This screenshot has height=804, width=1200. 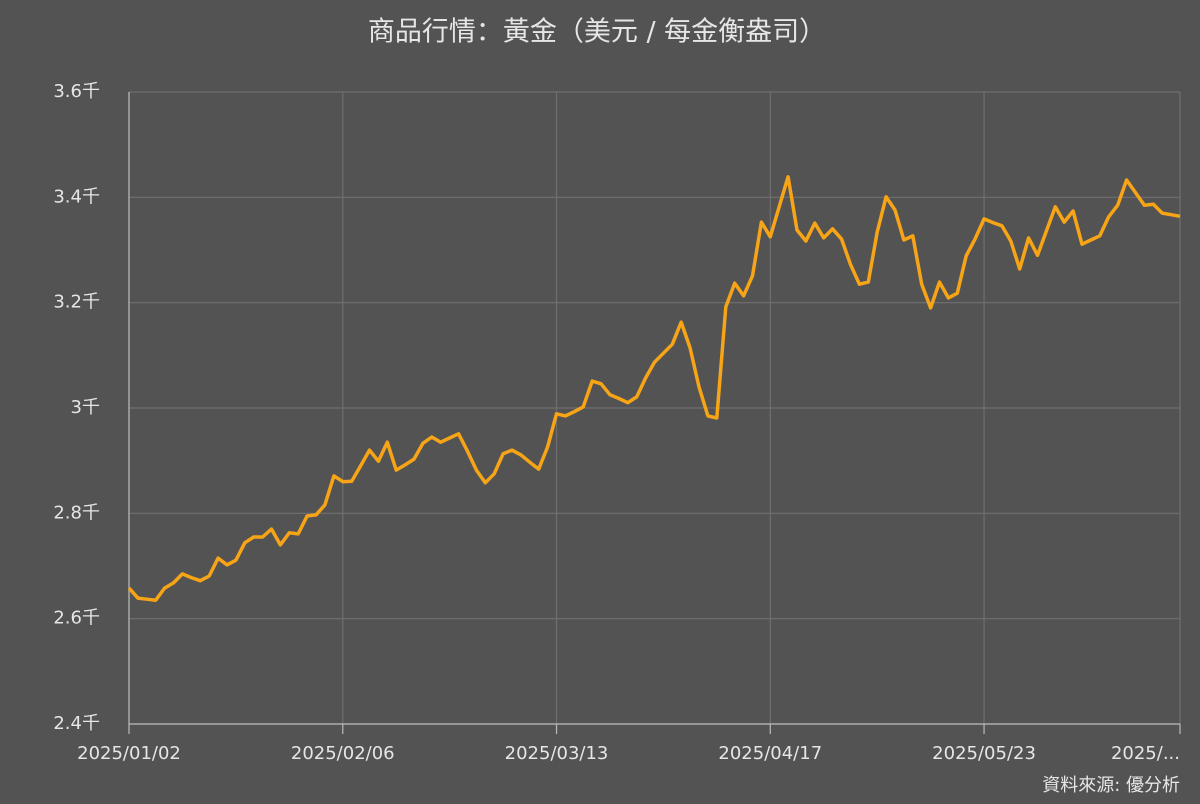 I want to click on x-tick-label: 2025/01/02, so click(x=129, y=753).